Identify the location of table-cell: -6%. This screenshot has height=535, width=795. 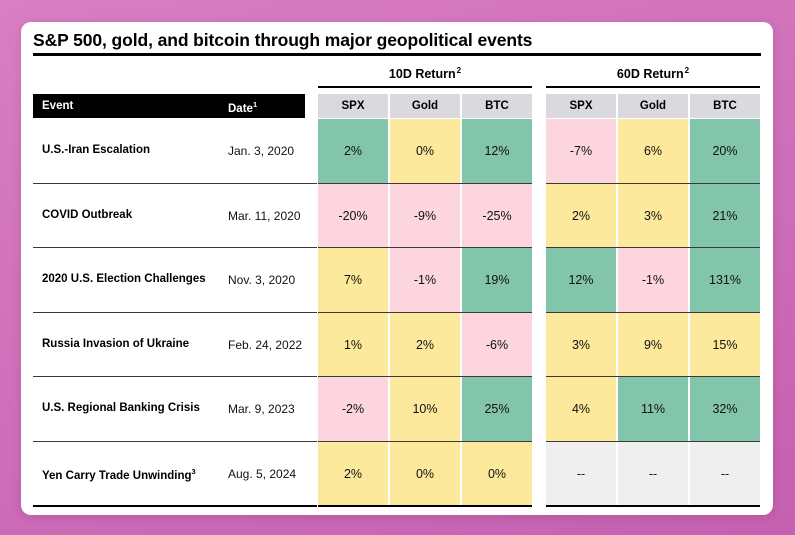
(497, 344).